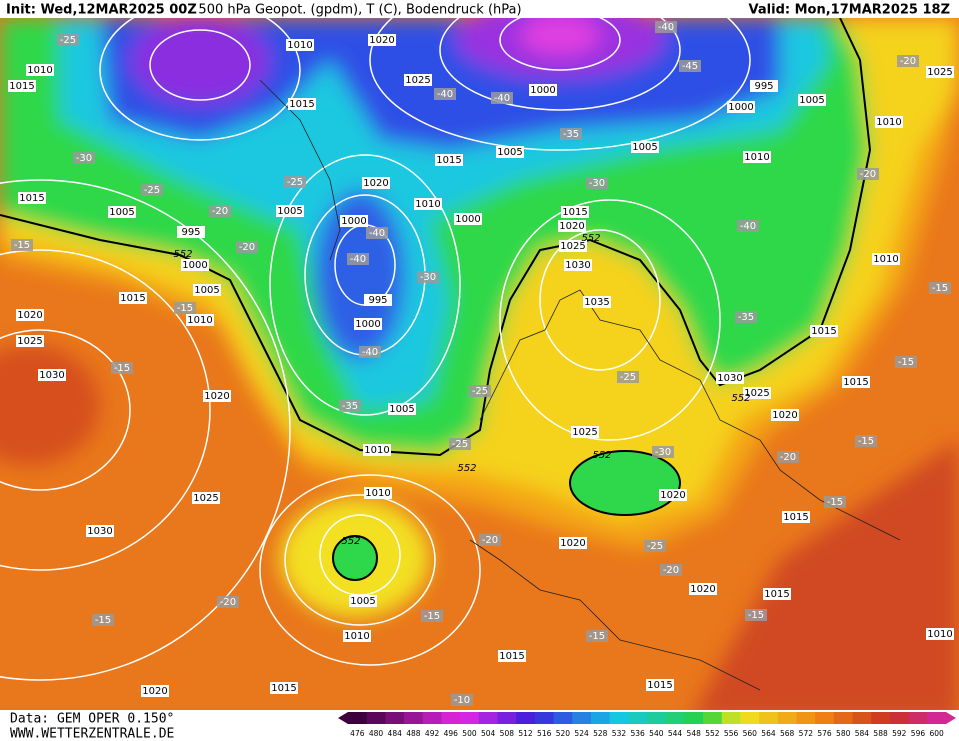 This screenshot has height=741, width=959. What do you see at coordinates (451, 733) in the screenshot?
I see `colorbar-tick-label: 496` at bounding box center [451, 733].